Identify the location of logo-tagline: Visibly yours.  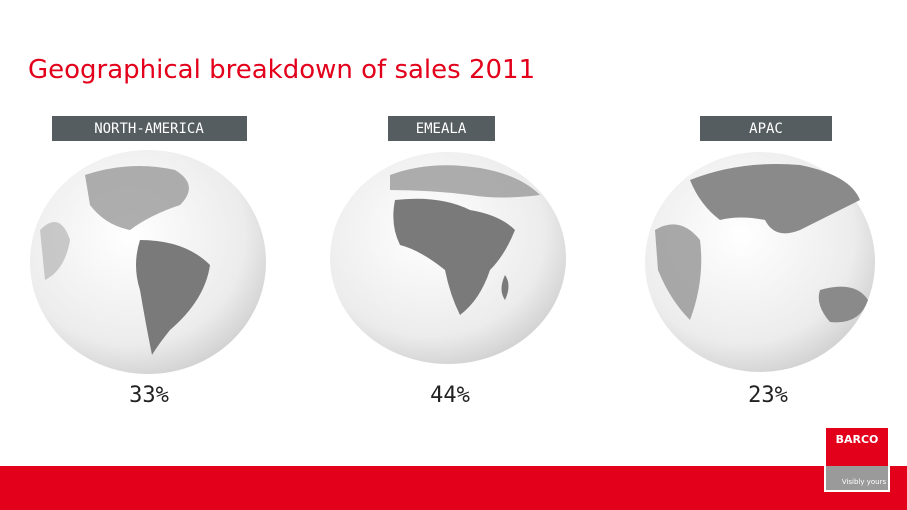
(864, 482).